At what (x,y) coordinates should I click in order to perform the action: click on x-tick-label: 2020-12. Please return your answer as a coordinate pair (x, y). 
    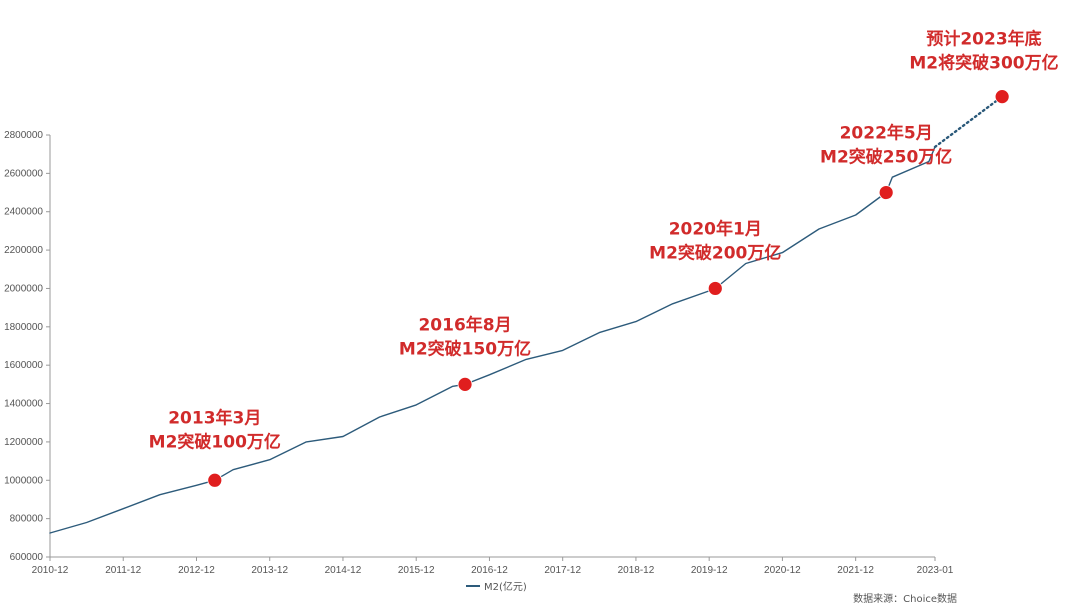
    Looking at the image, I should click on (782, 570).